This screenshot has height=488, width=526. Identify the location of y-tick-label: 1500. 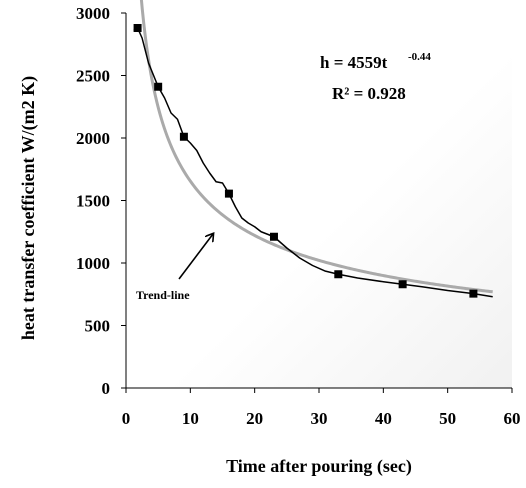
(93, 201).